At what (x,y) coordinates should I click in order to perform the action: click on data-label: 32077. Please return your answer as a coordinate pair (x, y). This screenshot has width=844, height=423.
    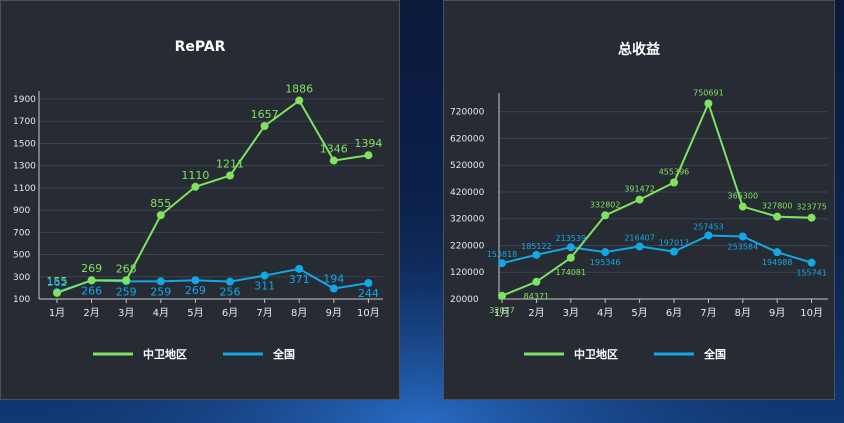
    Looking at the image, I should click on (501, 310).